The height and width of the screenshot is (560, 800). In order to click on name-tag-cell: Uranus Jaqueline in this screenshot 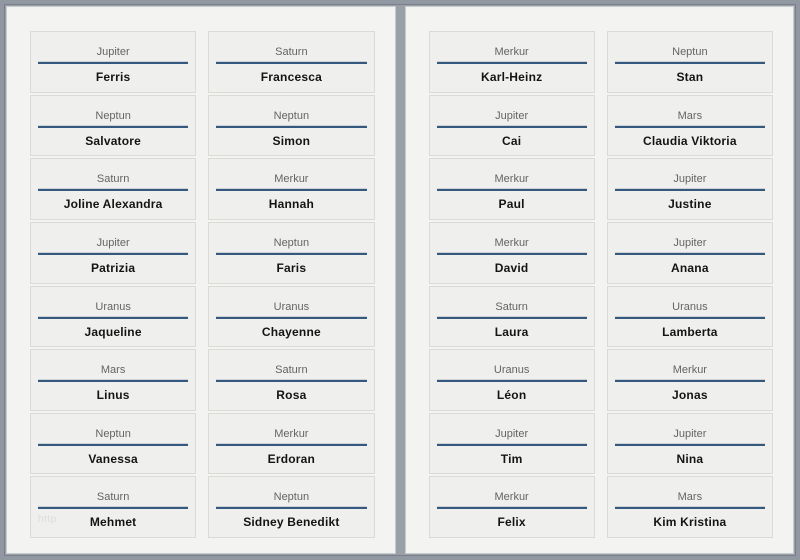, I will do `click(113, 316)`.